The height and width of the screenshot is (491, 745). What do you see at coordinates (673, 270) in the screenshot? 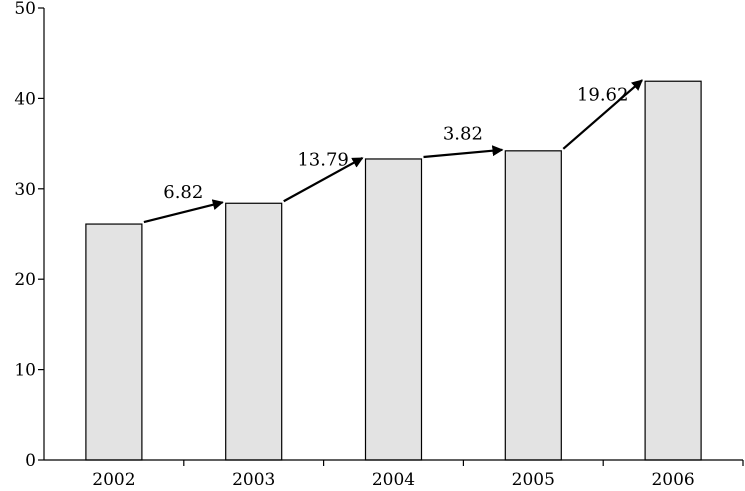
I see `bar-2006` at bounding box center [673, 270].